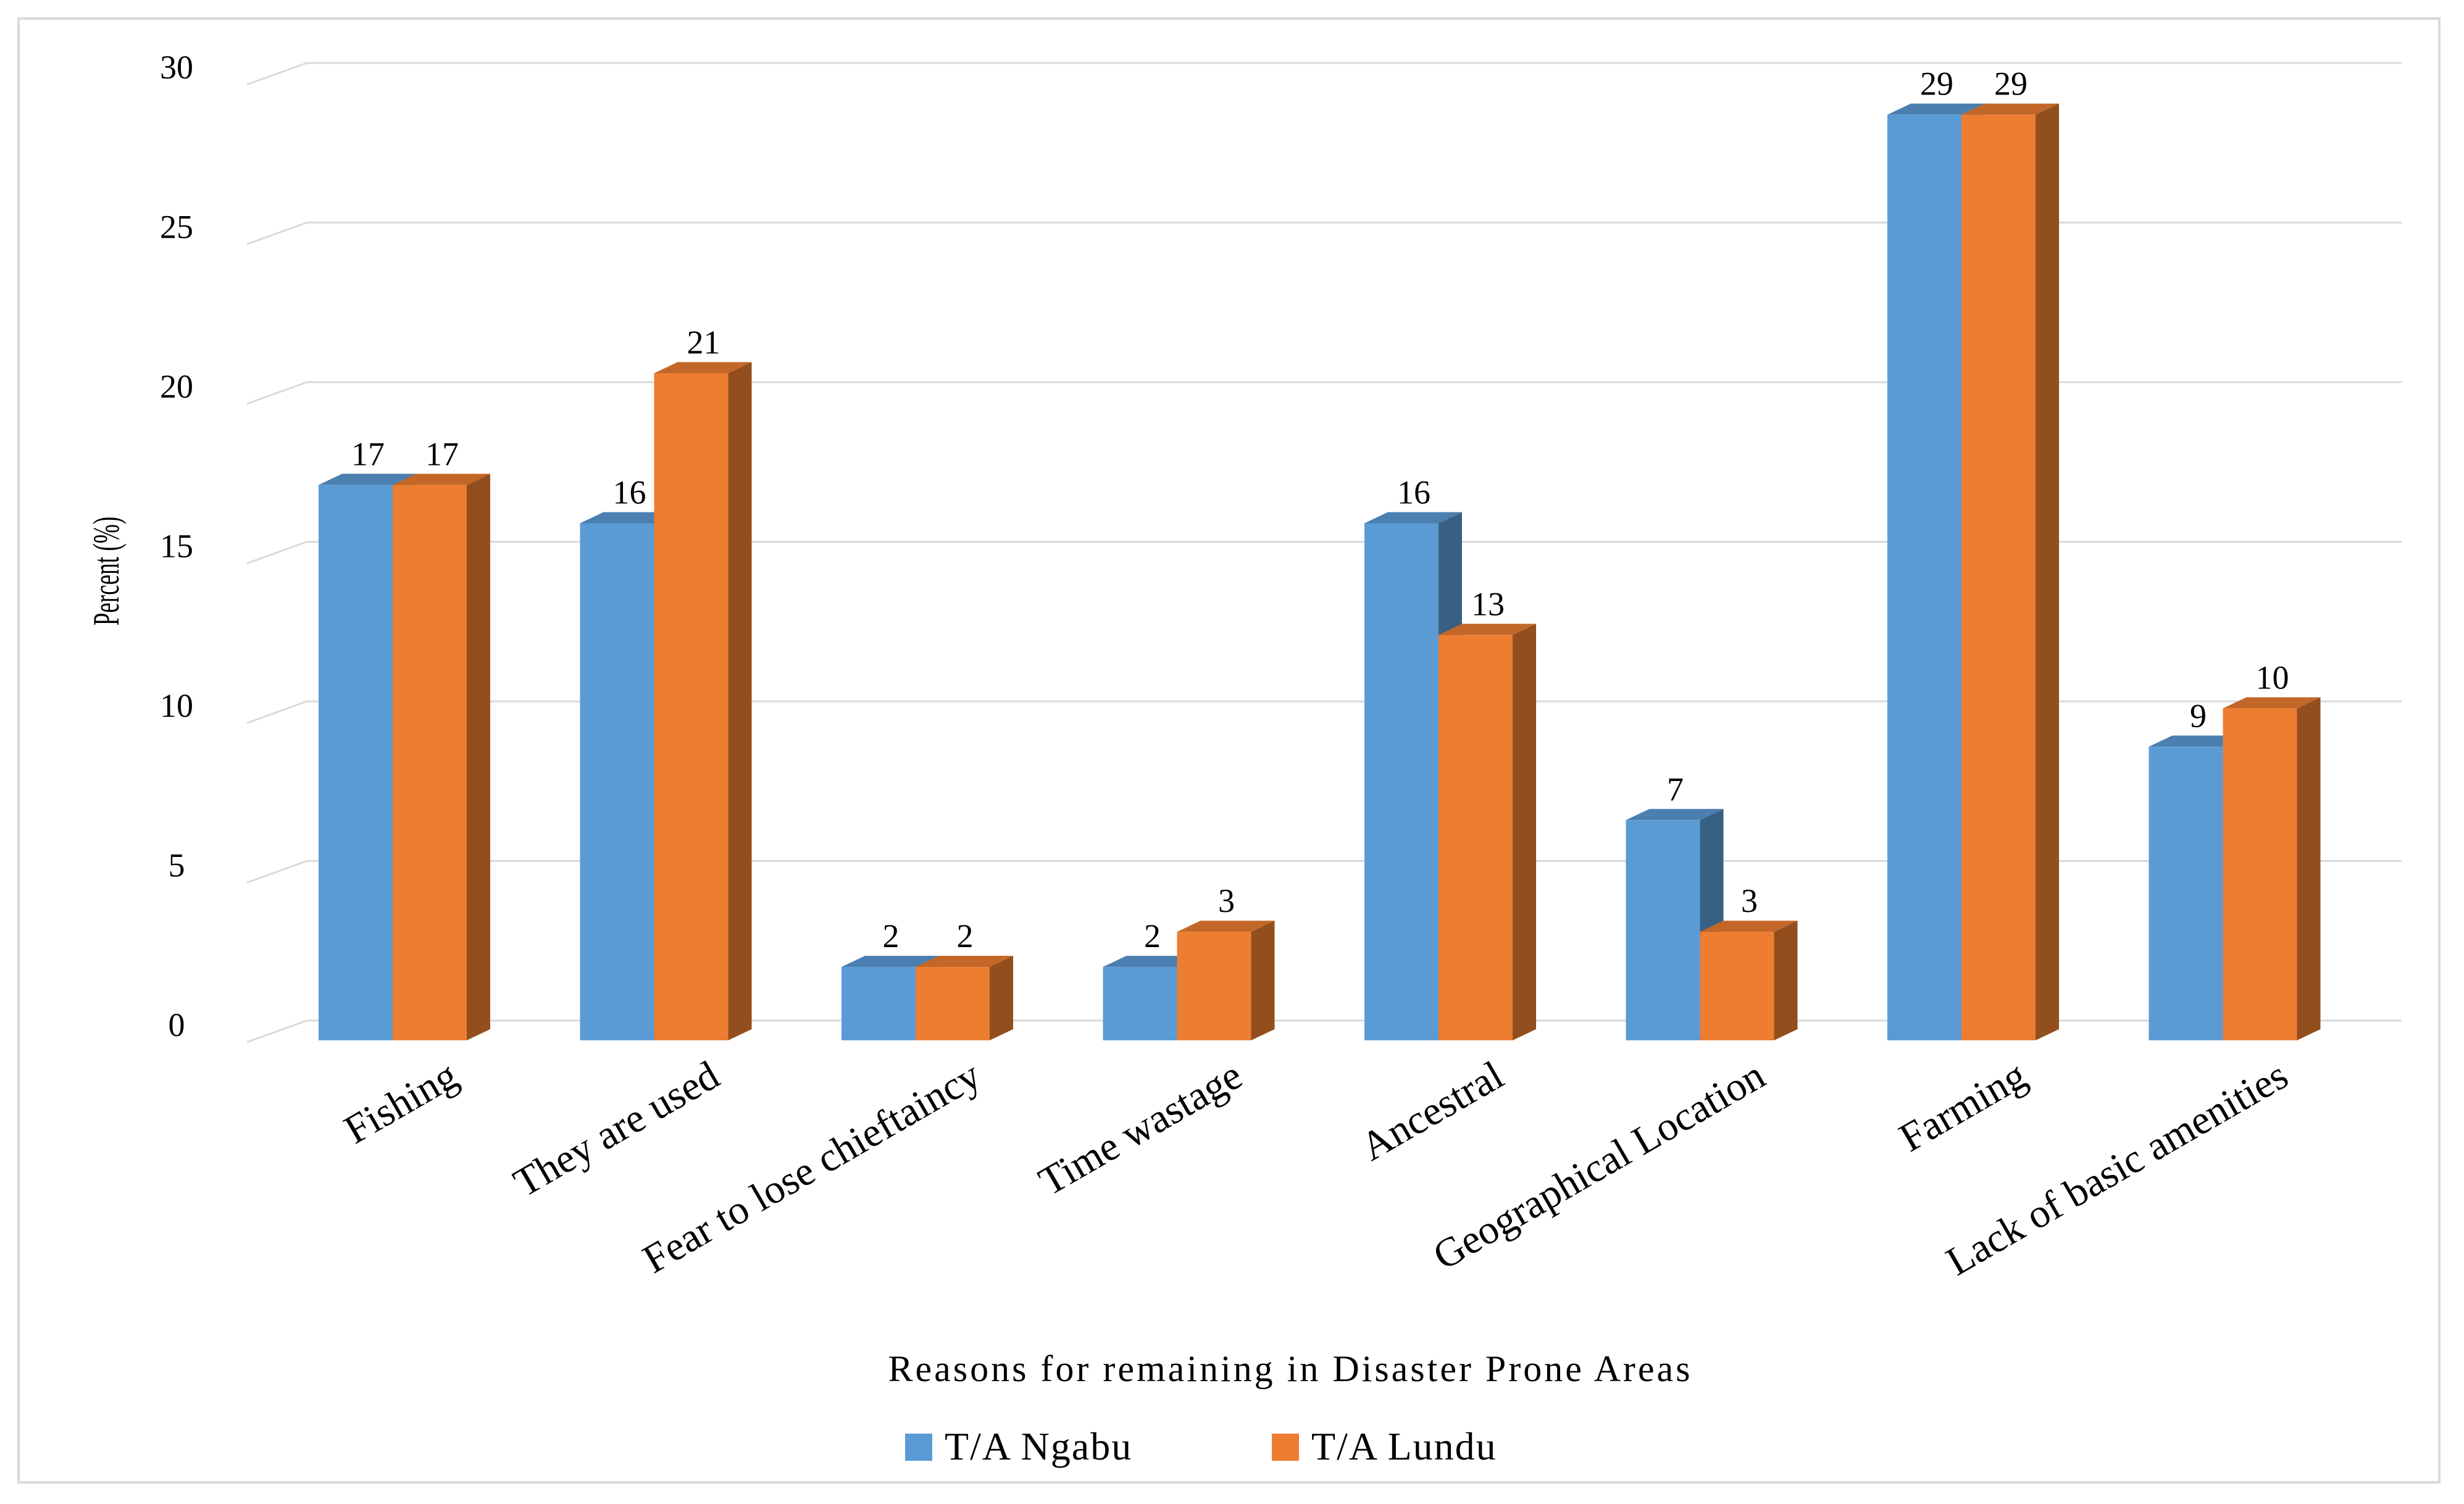  Describe the element at coordinates (1963, 1107) in the screenshot. I see `x-category-label: Farming` at that location.